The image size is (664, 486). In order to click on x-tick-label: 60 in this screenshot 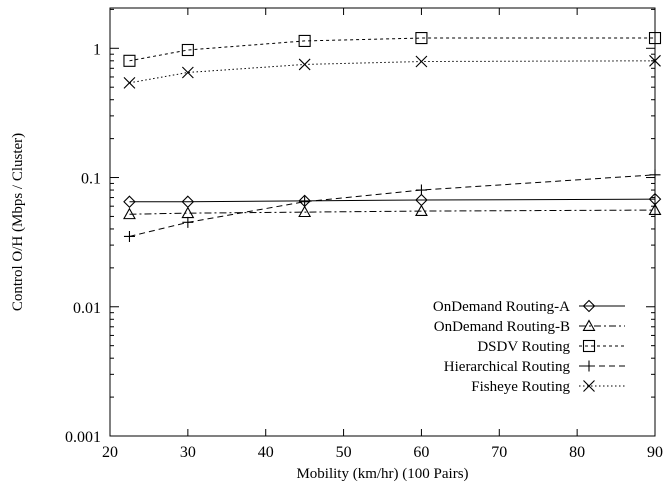, I will do `click(421, 452)`.